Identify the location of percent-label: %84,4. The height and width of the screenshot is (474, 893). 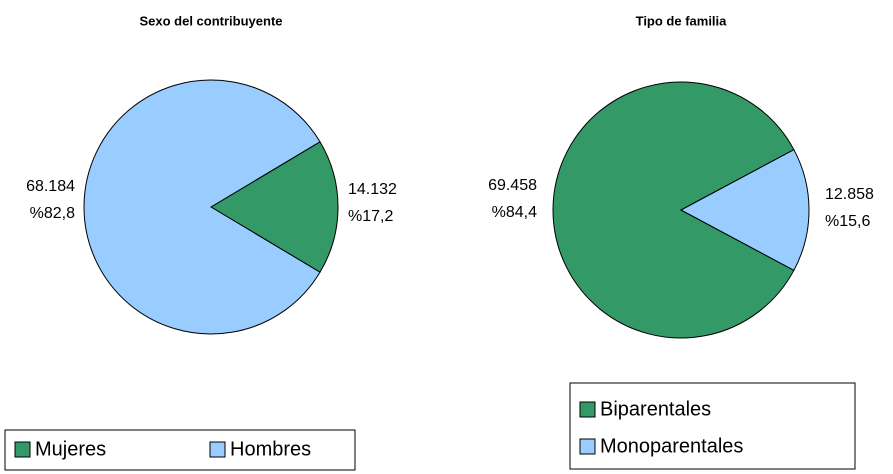
(514, 212).